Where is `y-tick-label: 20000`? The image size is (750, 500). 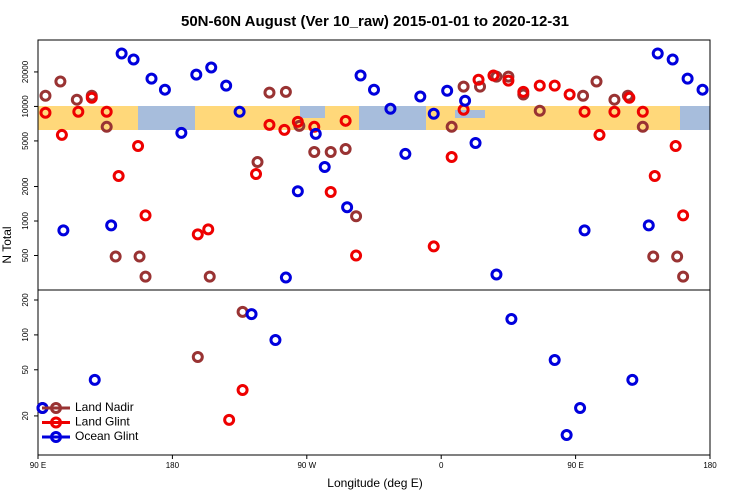 y-tick-label: 20000 is located at coordinates (25, 71).